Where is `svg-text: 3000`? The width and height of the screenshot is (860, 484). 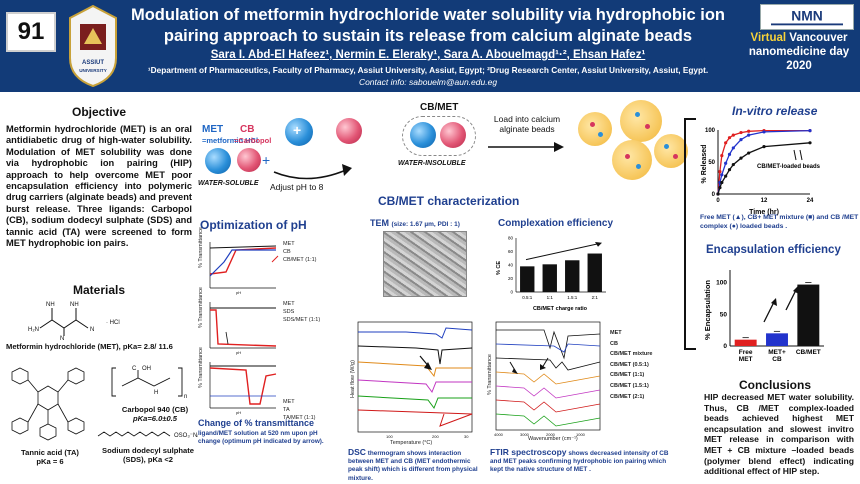
svg-text: 3000 is located at coordinates (525, 434).